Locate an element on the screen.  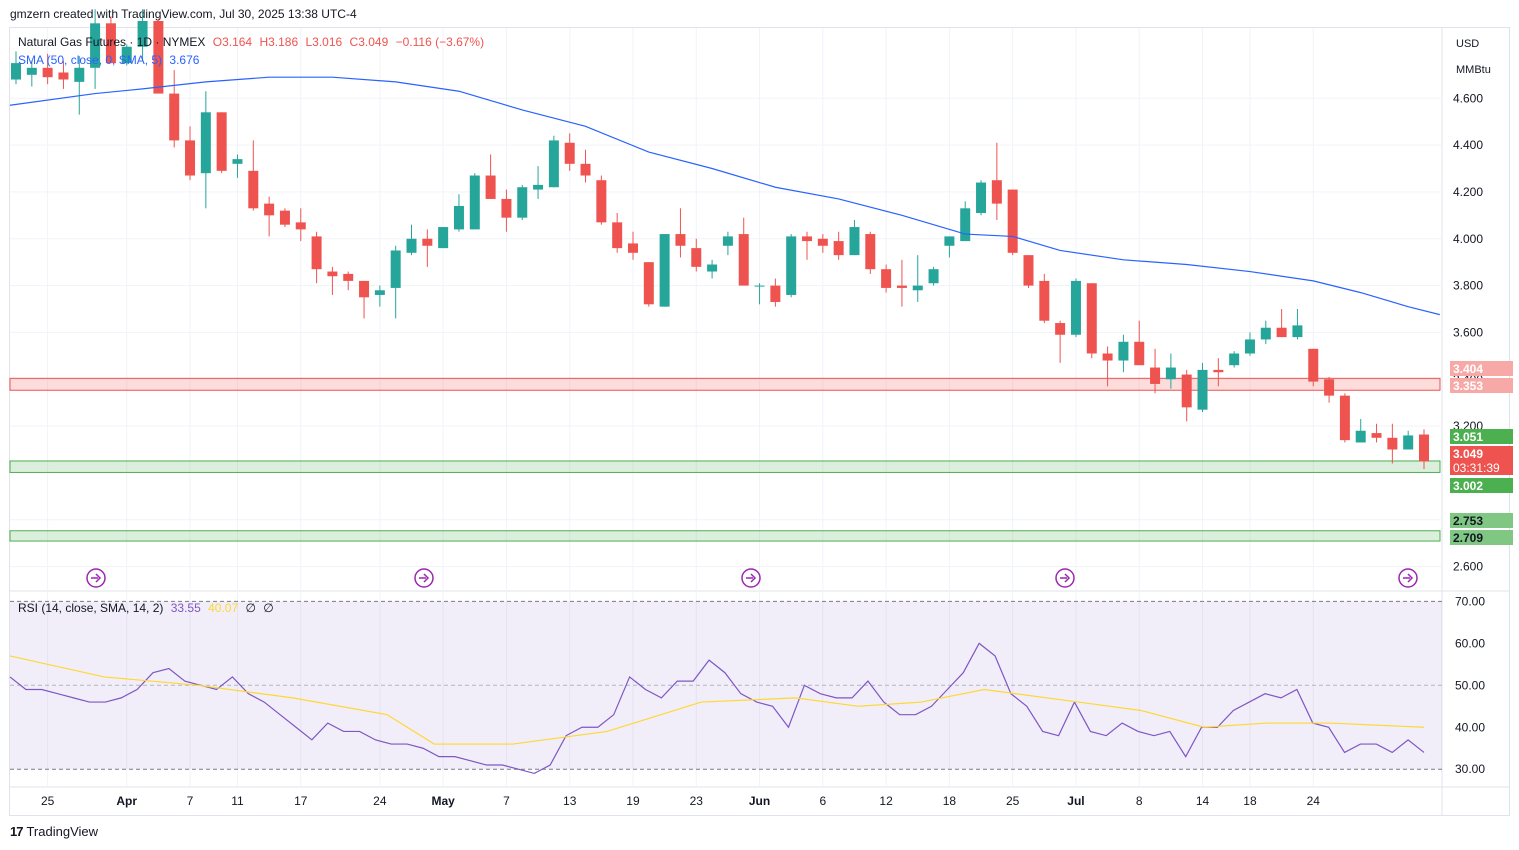
price-tick-label: 4.200 is located at coordinates (1468, 192).